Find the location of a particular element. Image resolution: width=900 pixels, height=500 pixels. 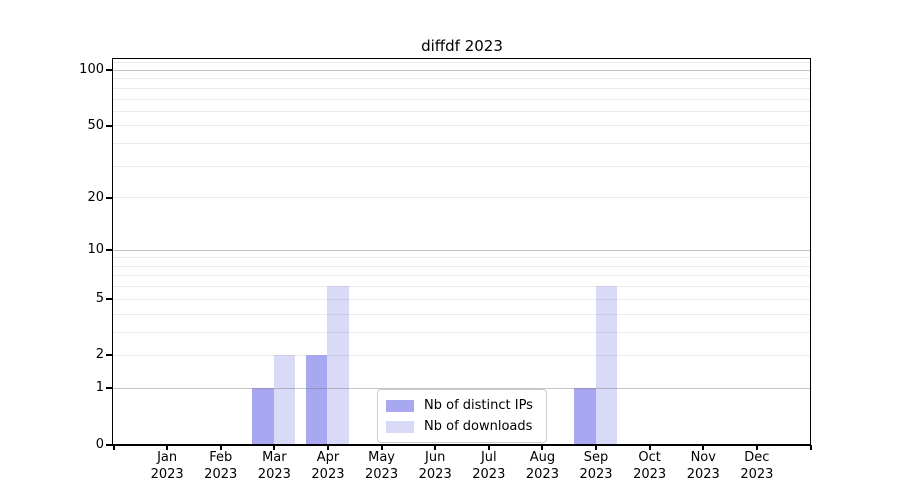

x-tick-nov is located at coordinates (703, 447).